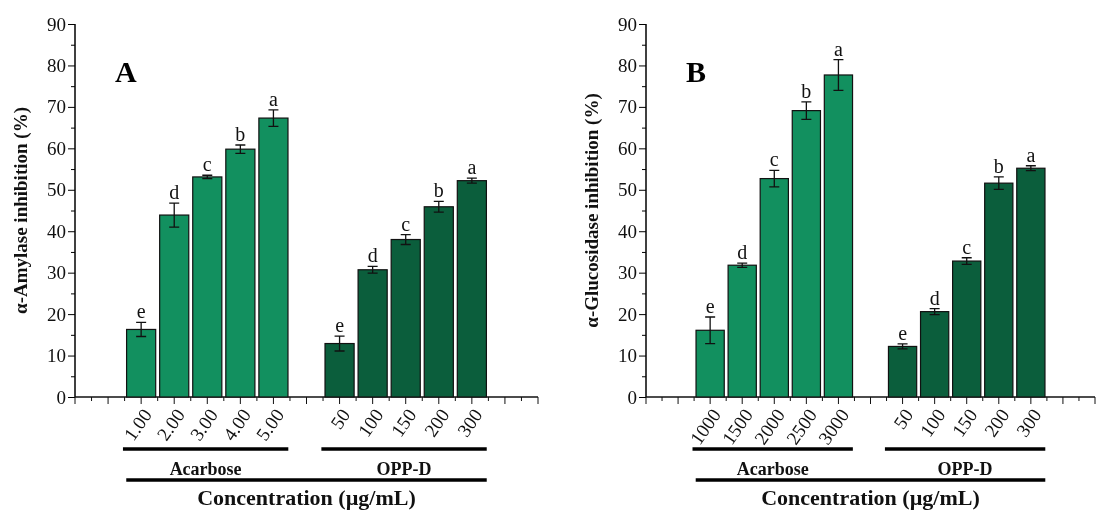 This screenshot has width=1097, height=515. What do you see at coordinates (696, 71) in the screenshot?
I see `text: B` at bounding box center [696, 71].